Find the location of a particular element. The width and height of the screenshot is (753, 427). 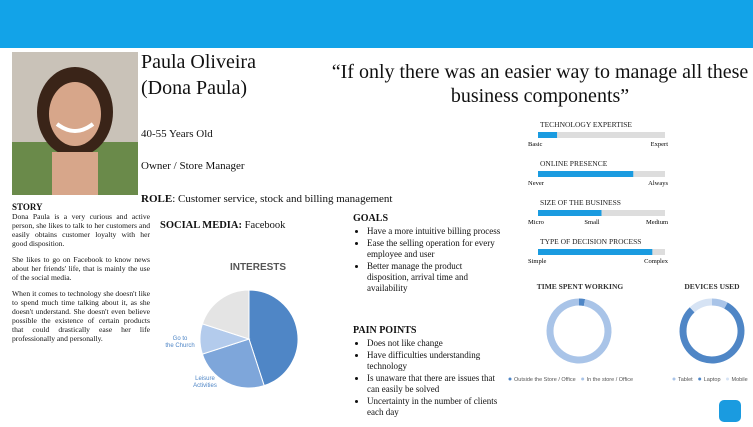

pie-label: Leisure Activities is located at coordinates (205, 382).